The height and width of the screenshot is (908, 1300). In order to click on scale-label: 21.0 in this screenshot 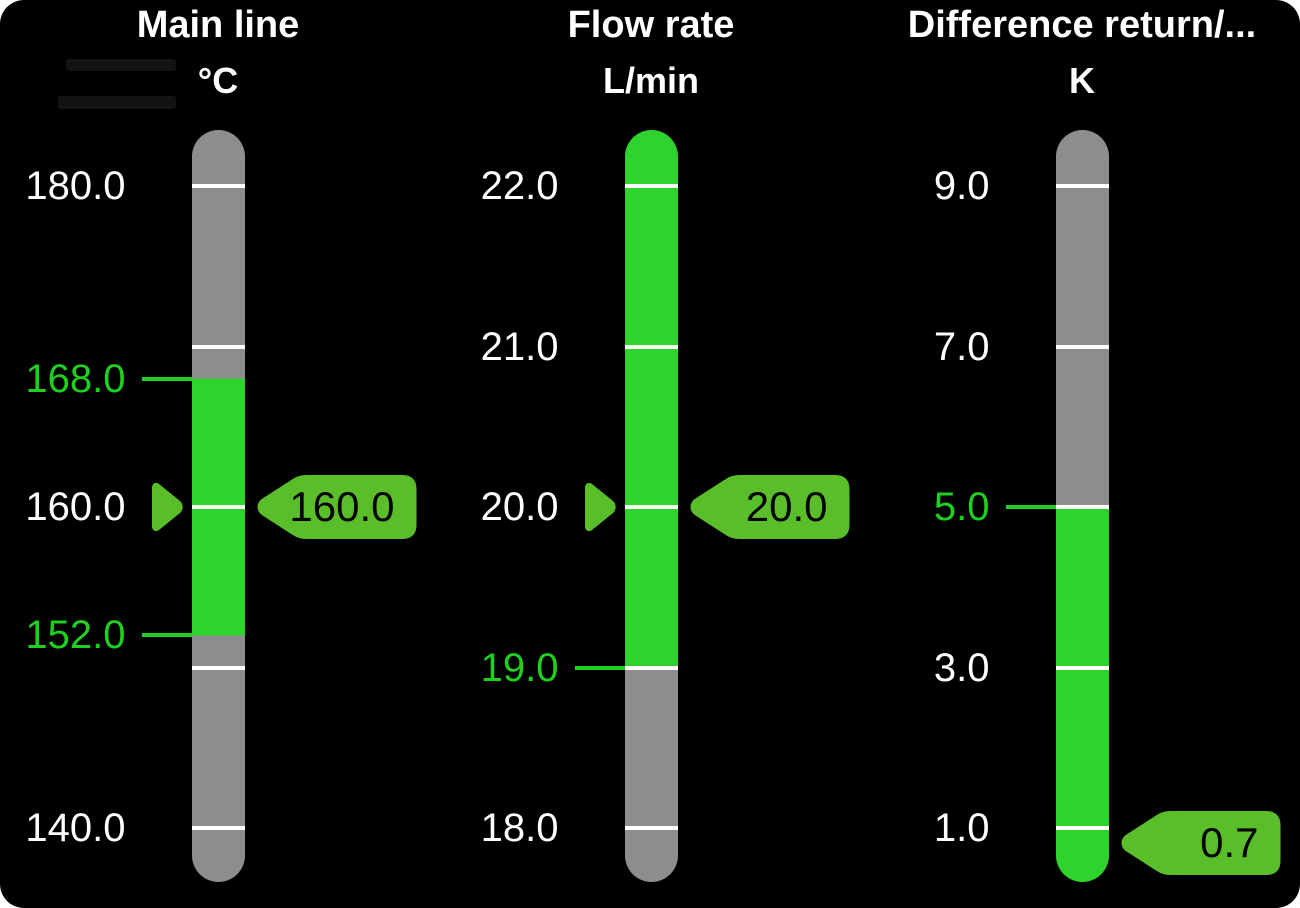, I will do `click(519, 346)`.